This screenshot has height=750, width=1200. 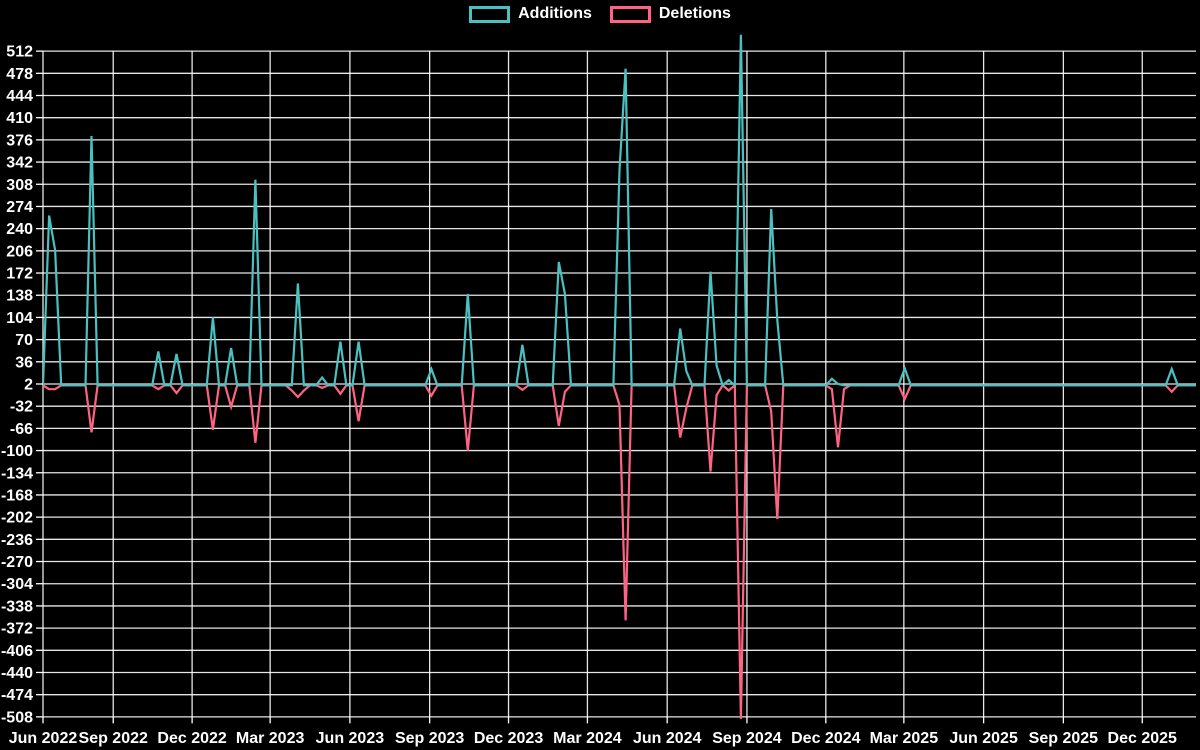 What do you see at coordinates (19, 118) in the screenshot?
I see `y-axis-tick-label: 410` at bounding box center [19, 118].